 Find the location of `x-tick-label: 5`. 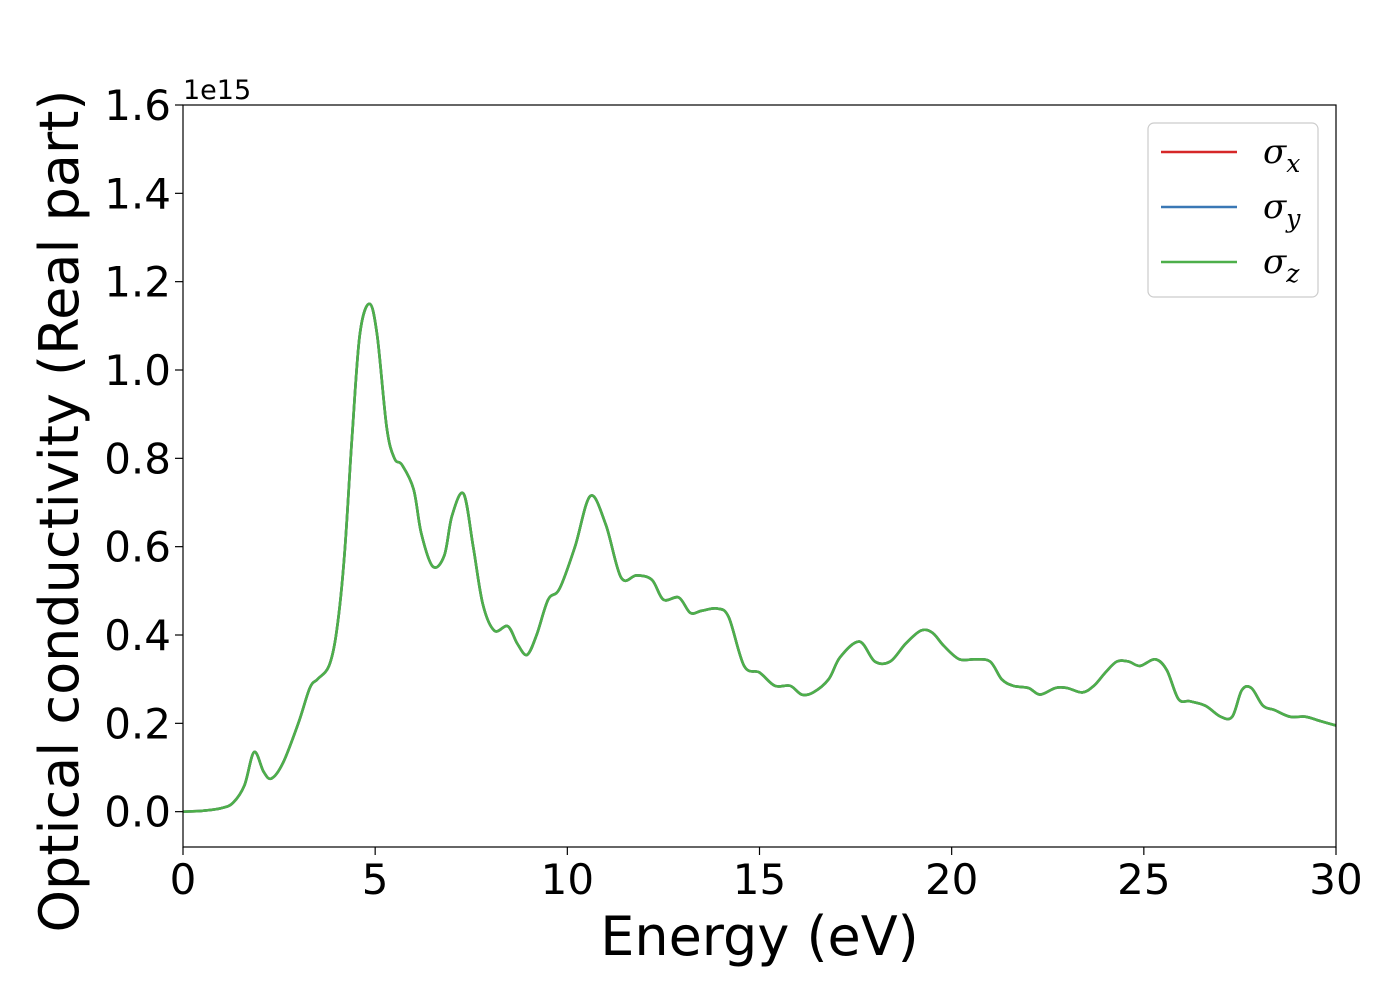

x-tick-label: 5 is located at coordinates (375, 879).